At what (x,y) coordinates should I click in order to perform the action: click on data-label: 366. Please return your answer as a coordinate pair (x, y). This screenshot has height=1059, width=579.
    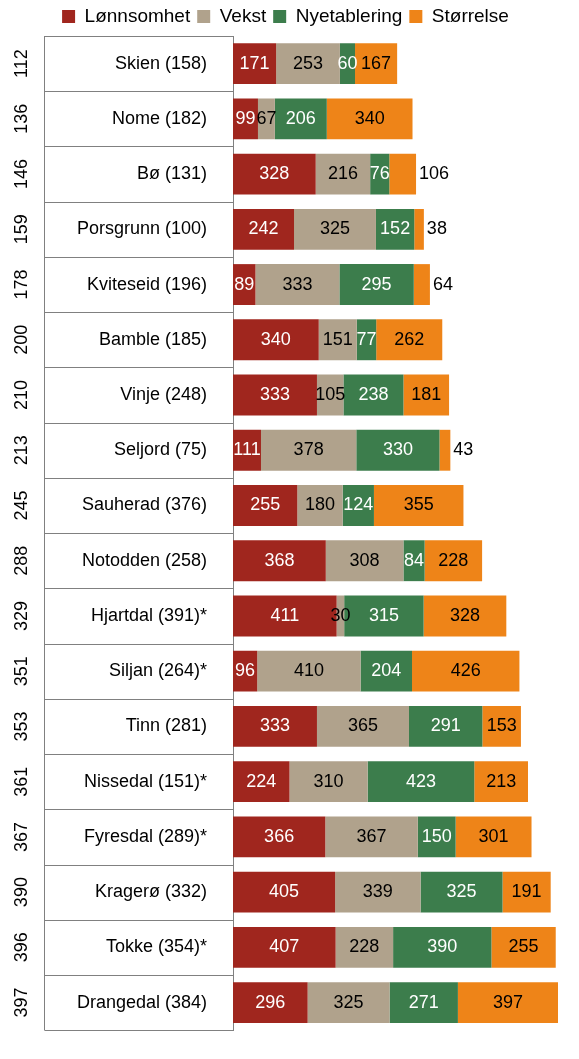
    Looking at the image, I should click on (279, 835).